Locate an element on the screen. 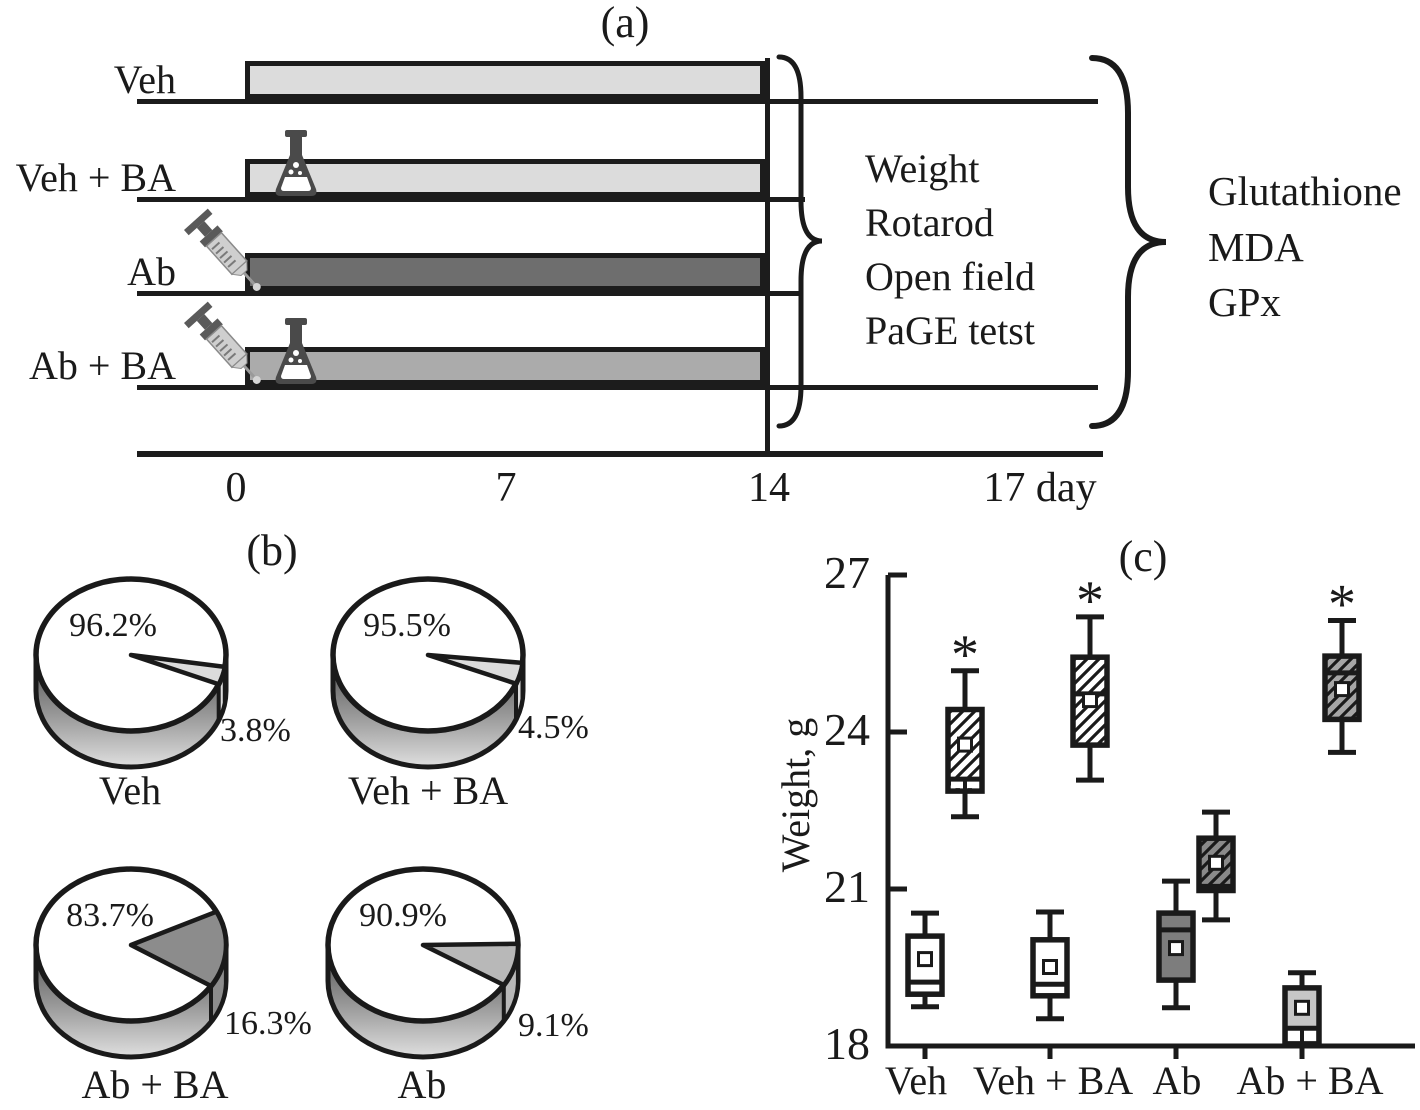 This screenshot has height=1110, width=1420. pie-chart-veh-ba is located at coordinates (428, 673).